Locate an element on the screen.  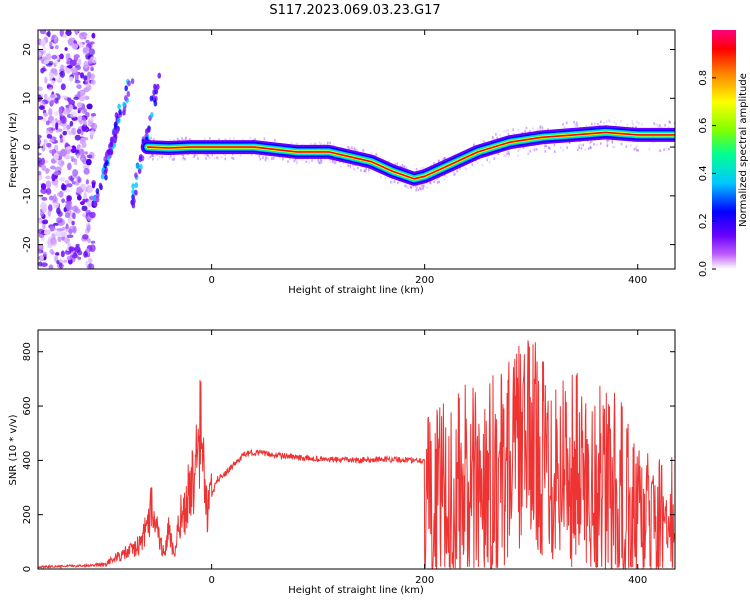
colorbar-ticks: 0.0 0.2 0.4 0.6 0.8 is located at coordinates (707, 173).